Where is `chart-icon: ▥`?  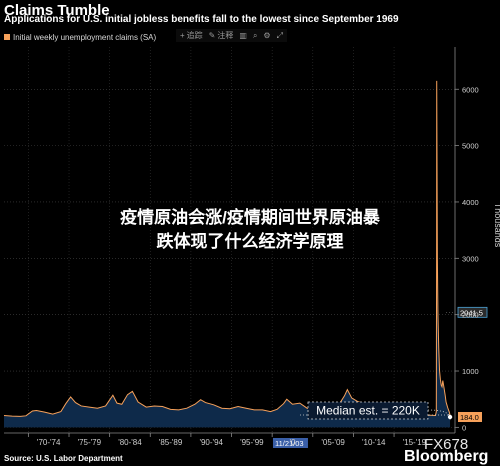 chart-icon: ▥ is located at coordinates (243, 35).